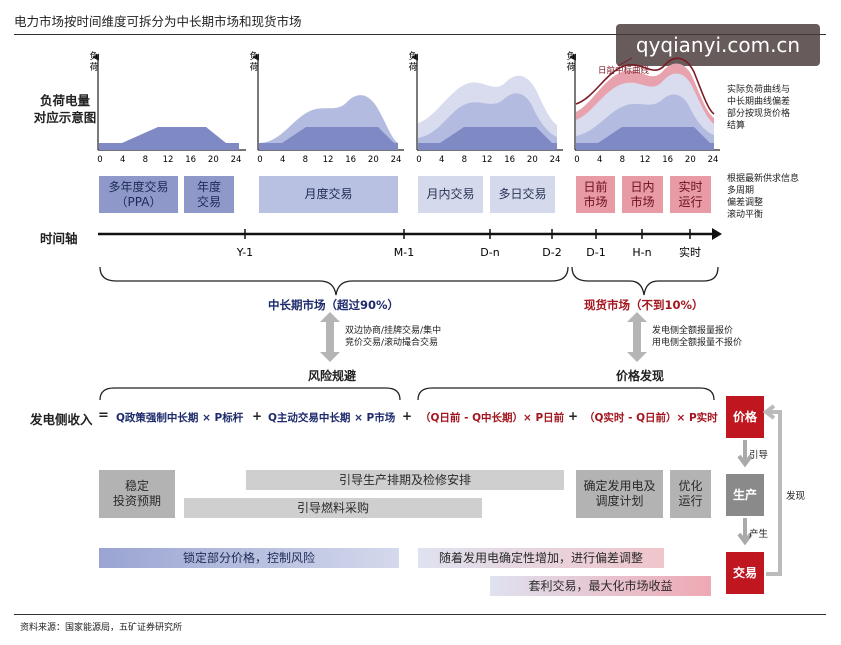  What do you see at coordinates (690, 252) in the screenshot?
I see `timeline-tick-label: 实时` at bounding box center [690, 252].